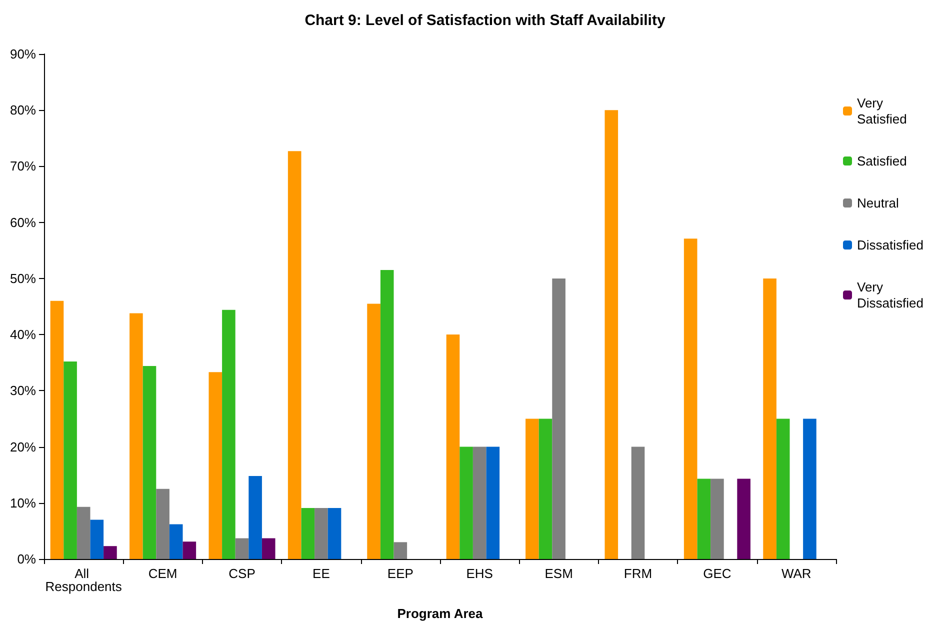 The height and width of the screenshot is (627, 946). I want to click on legend-label: Satisfied, so click(882, 161).